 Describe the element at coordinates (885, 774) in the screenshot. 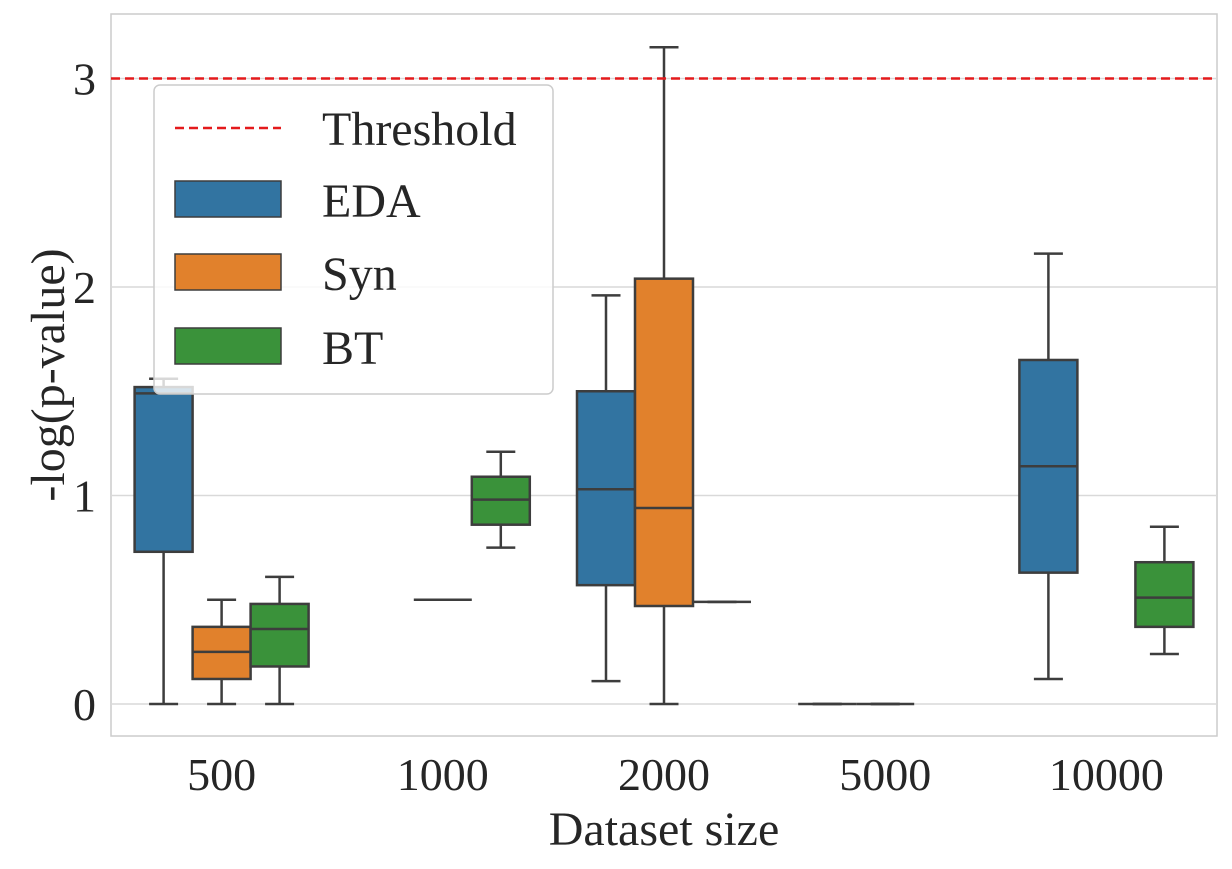

I see `x-tick-label-5000: 5000` at that location.